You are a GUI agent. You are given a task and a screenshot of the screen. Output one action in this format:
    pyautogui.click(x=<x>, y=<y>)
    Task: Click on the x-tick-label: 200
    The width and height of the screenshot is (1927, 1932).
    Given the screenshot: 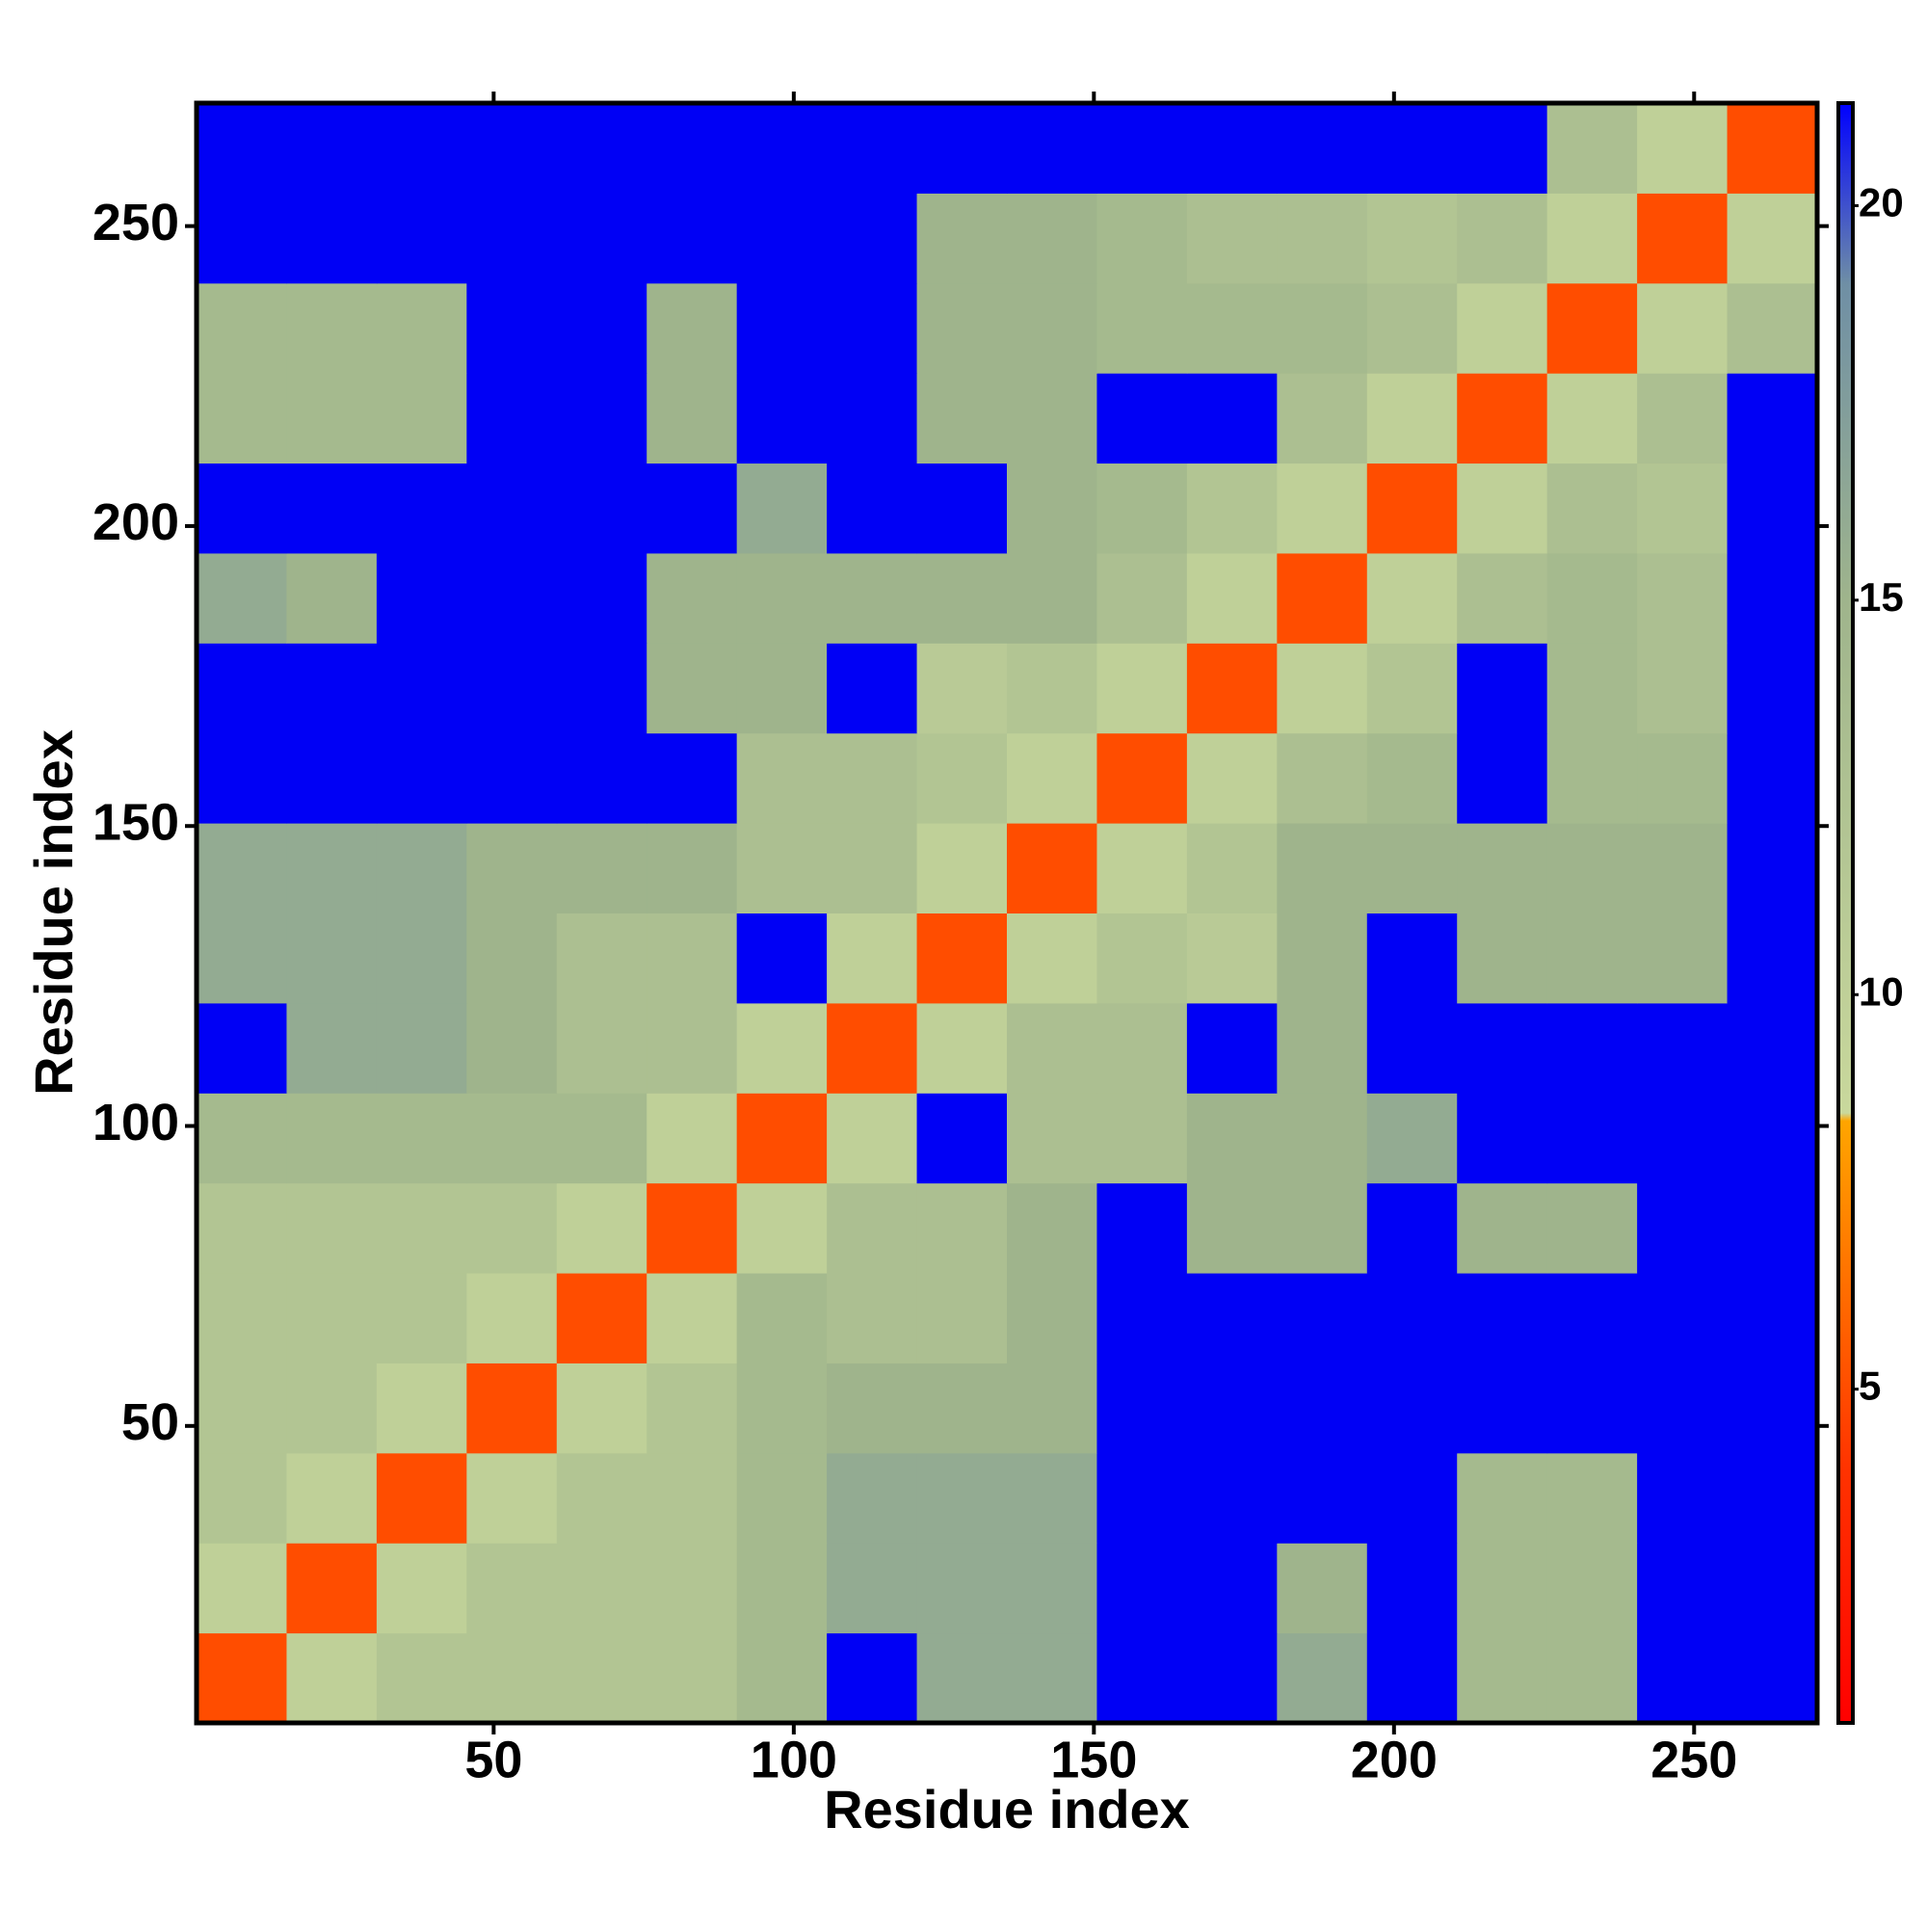 What is the action you would take?
    pyautogui.click(x=1394, y=1759)
    